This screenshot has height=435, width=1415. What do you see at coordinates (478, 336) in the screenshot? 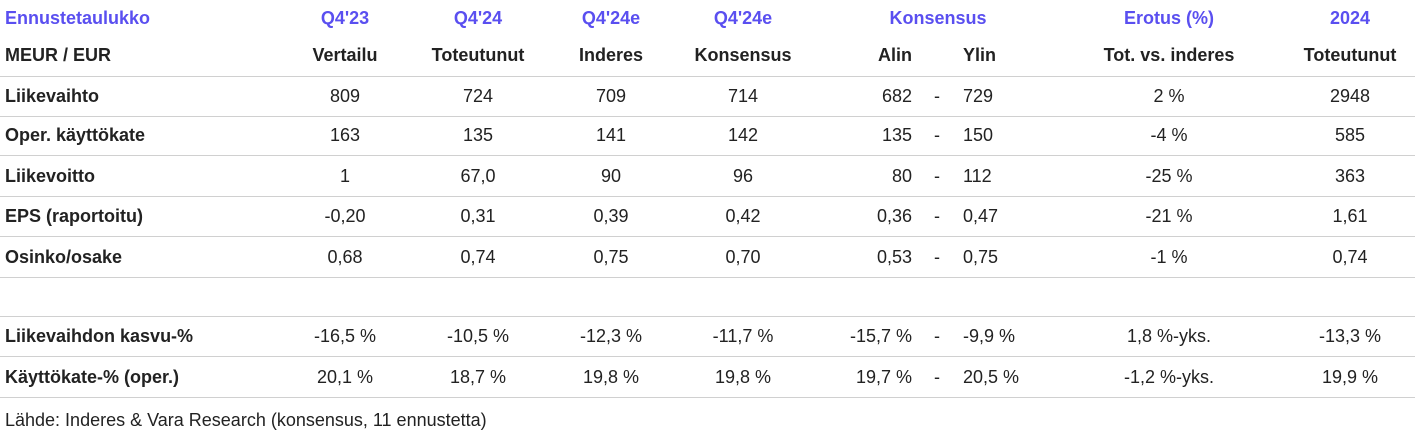
I see `cell: -10,5 %` at bounding box center [478, 336].